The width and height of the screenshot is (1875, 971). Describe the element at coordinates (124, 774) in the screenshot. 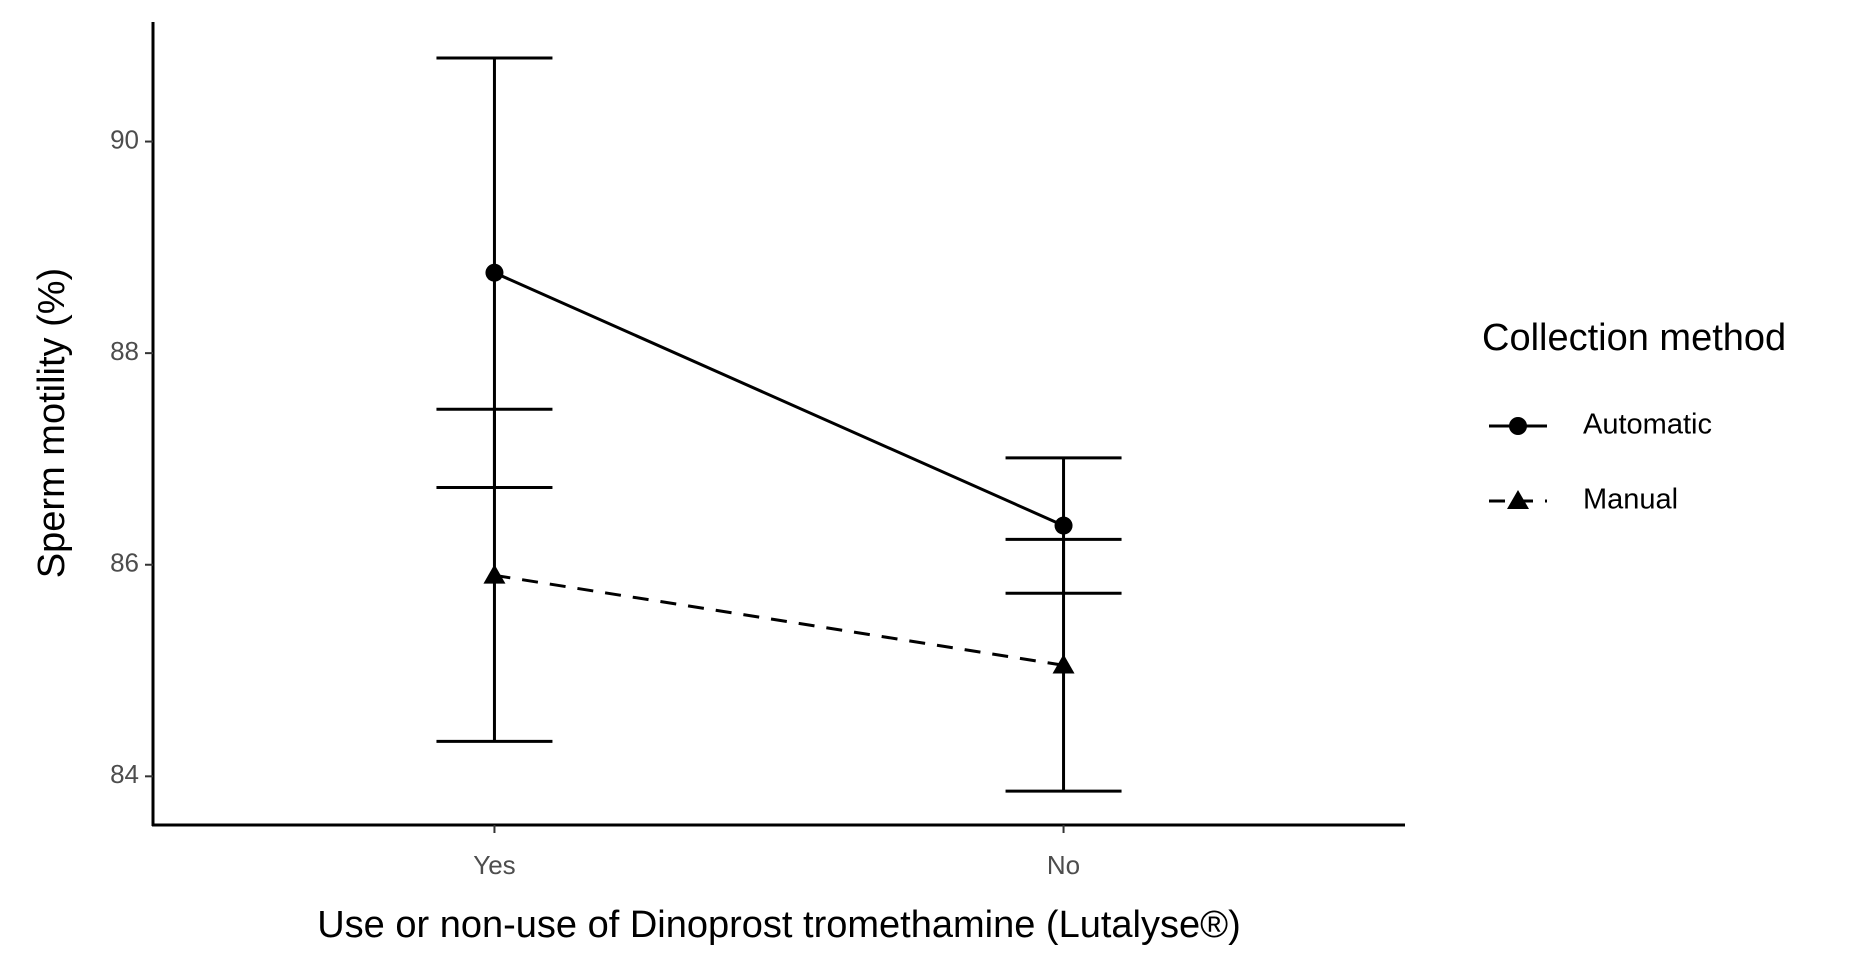

I see `y-tick-label: 84` at that location.